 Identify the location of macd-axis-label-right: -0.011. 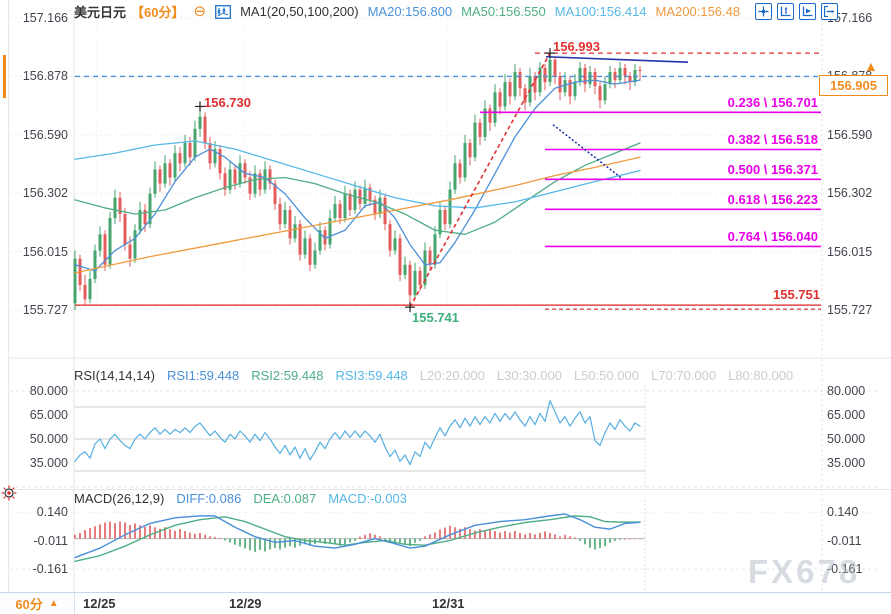
(844, 540).